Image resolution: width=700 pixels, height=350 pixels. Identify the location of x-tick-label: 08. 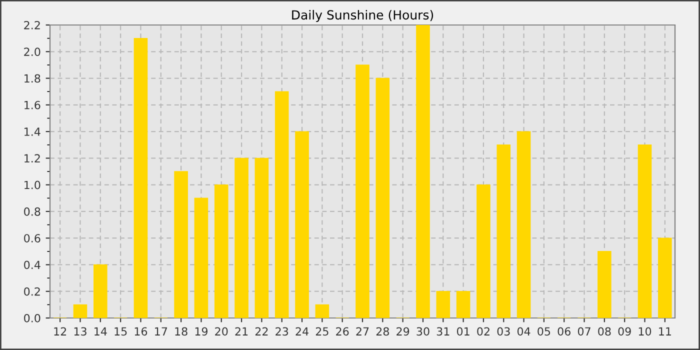
(604, 331).